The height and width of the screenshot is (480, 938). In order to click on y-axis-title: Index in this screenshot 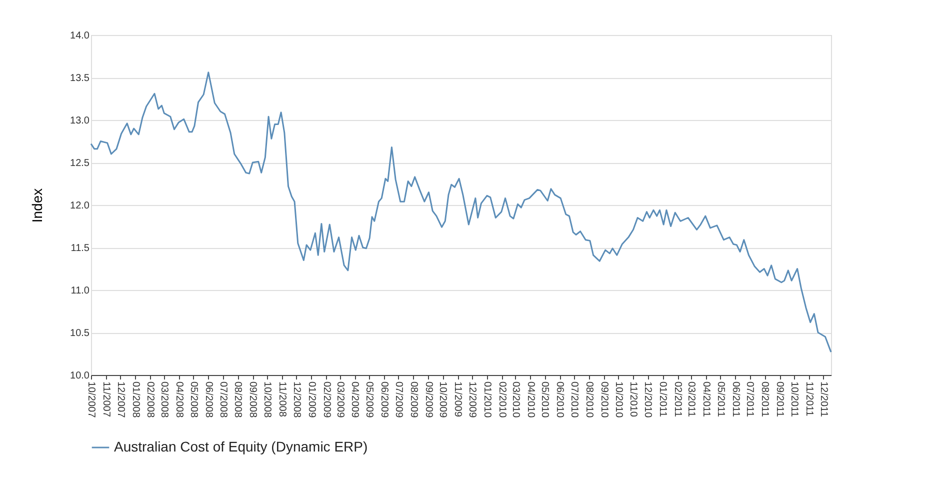, I will do `click(37, 205)`.